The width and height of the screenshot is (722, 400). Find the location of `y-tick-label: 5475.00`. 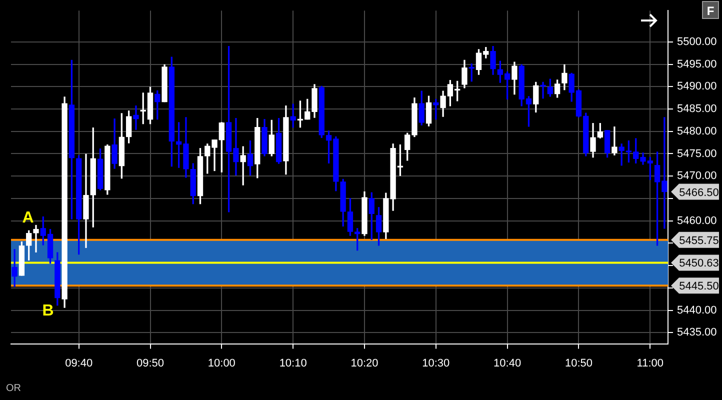

y-tick-label: 5475.00 is located at coordinates (697, 154).